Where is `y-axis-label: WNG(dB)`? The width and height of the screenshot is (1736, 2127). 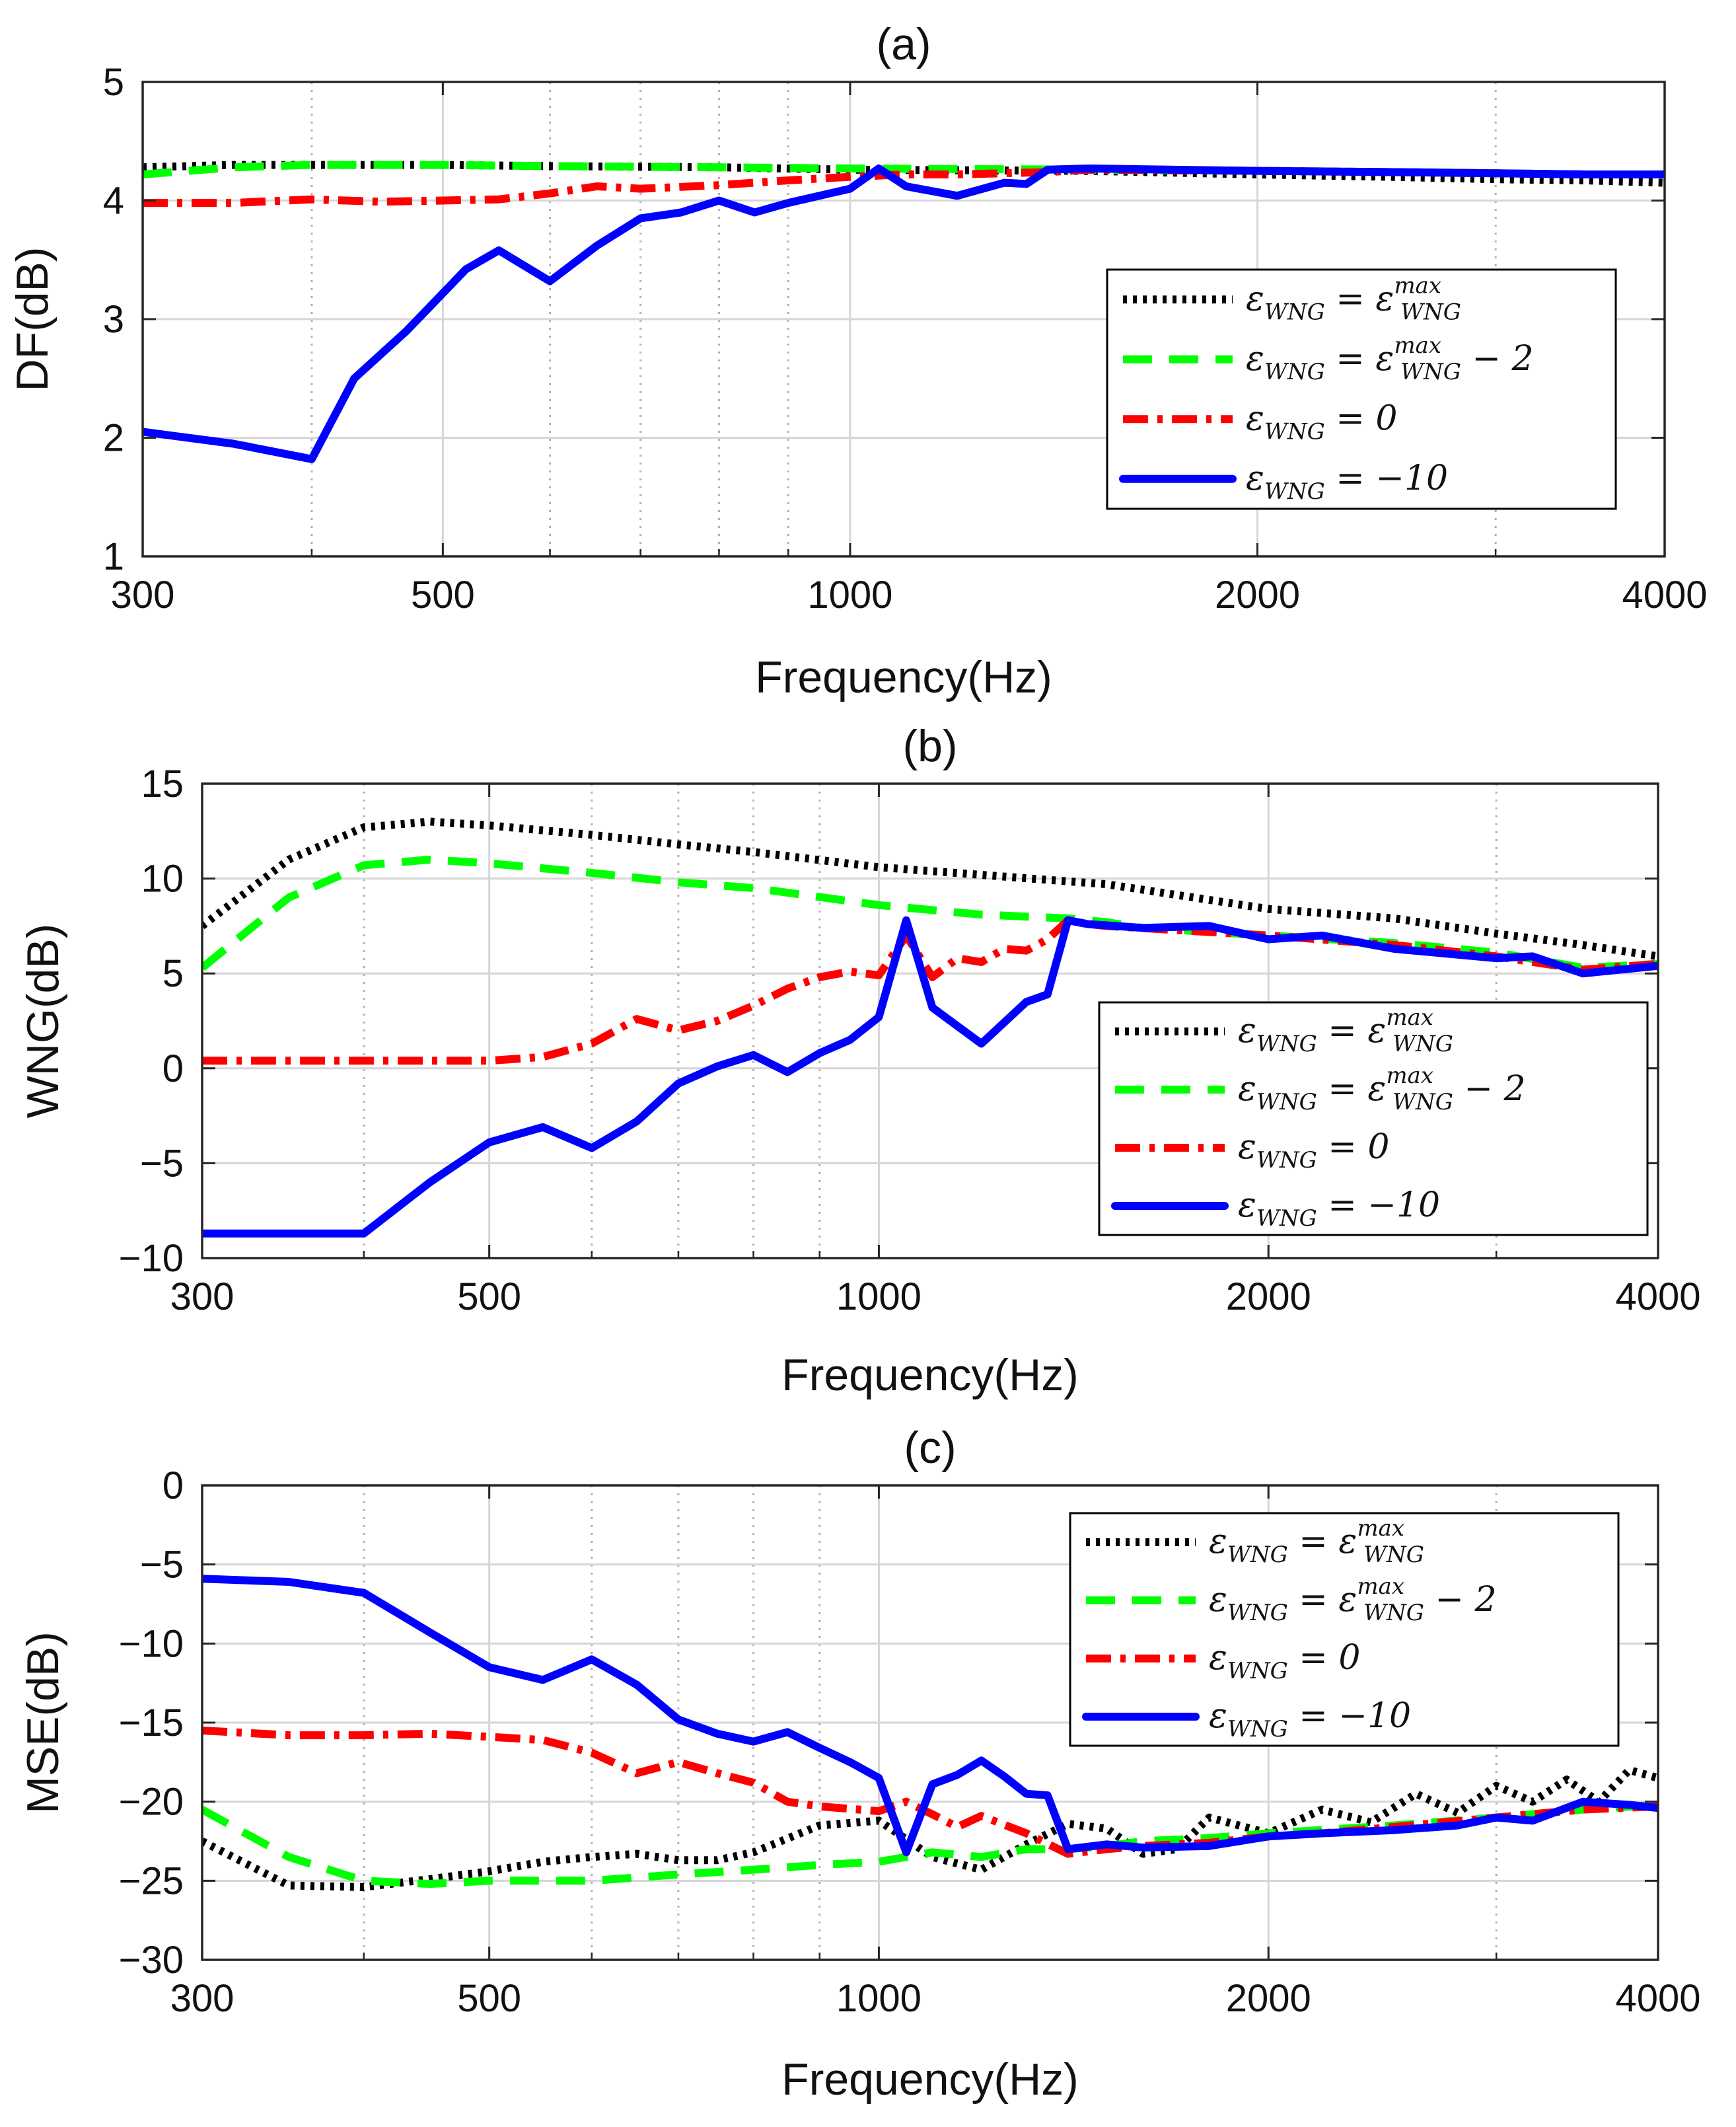 y-axis-label: WNG(dB) is located at coordinates (43, 1021).